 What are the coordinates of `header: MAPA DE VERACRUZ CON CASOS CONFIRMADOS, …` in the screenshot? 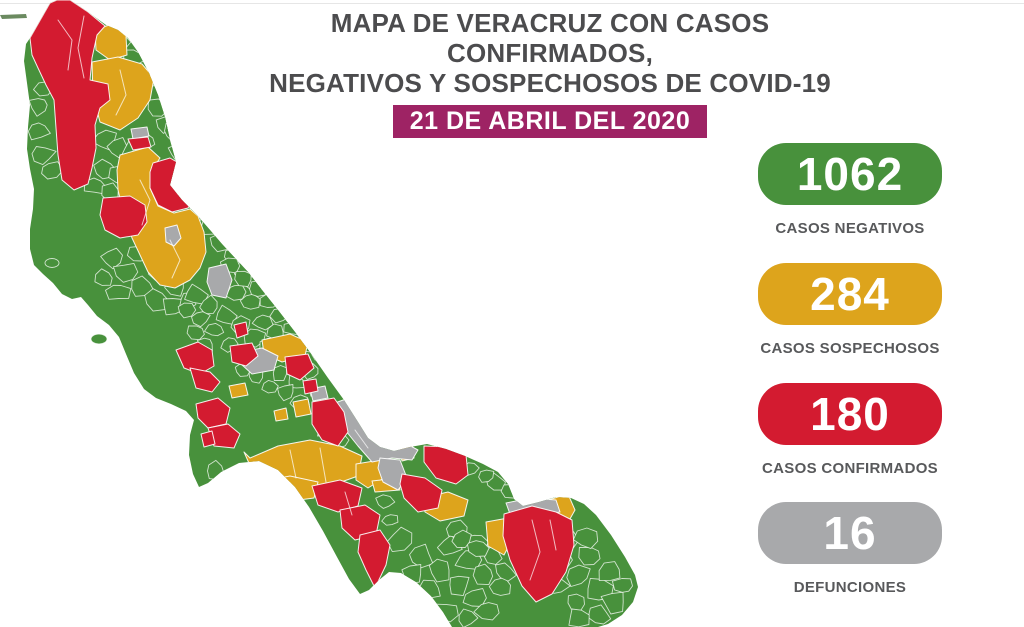 It's located at (550, 73).